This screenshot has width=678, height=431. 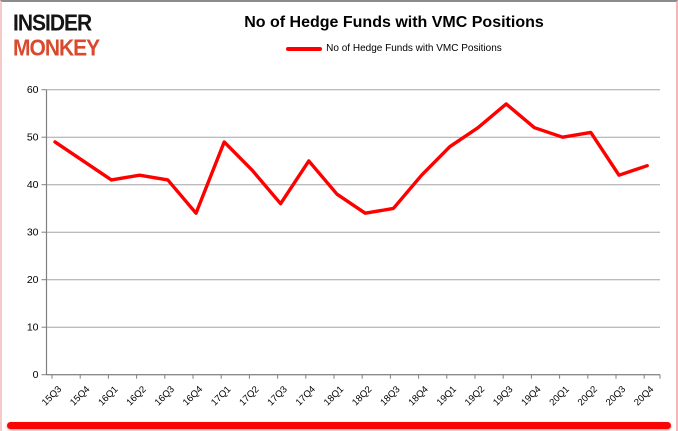 I want to click on x-tick-label: 16Q3, so click(x=165, y=396).